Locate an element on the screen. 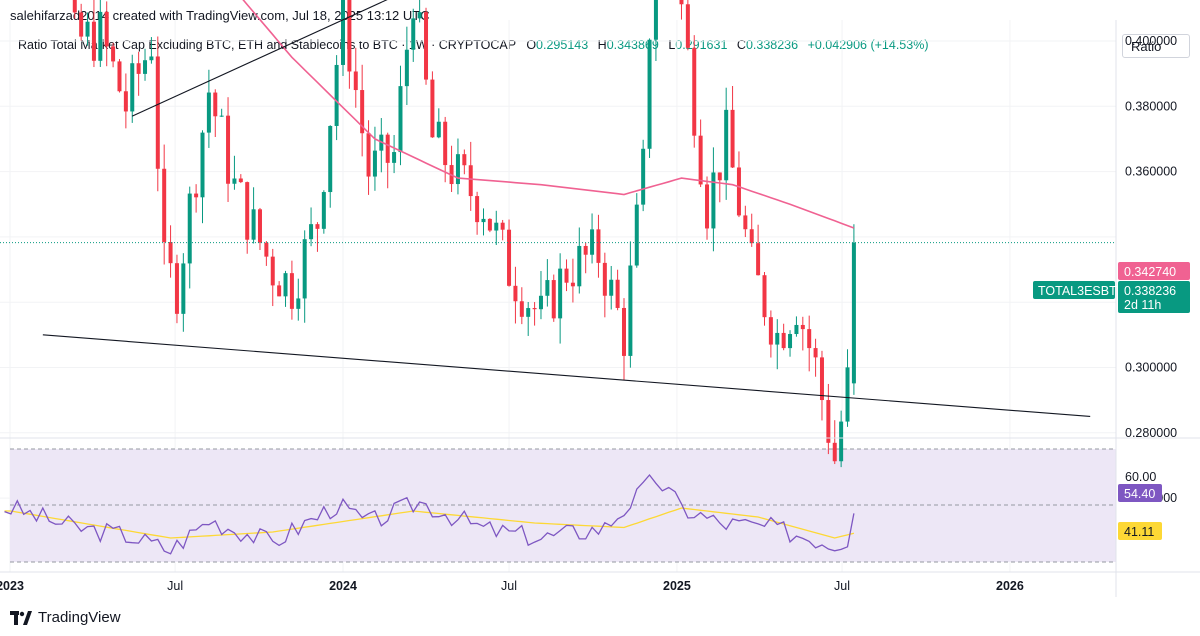 This screenshot has width=1200, height=636. price-tick-label: 0.380000 is located at coordinates (1151, 106).